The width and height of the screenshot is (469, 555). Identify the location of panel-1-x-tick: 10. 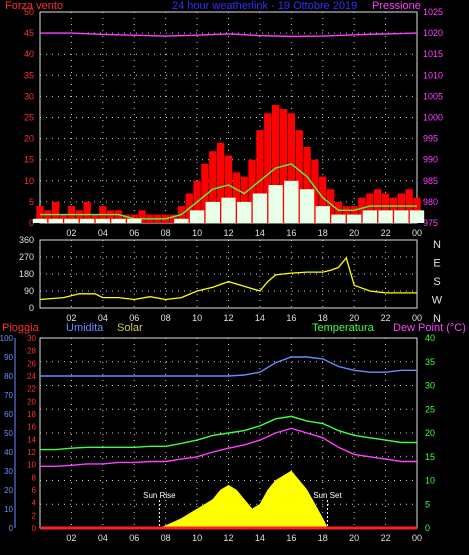
(197, 233).